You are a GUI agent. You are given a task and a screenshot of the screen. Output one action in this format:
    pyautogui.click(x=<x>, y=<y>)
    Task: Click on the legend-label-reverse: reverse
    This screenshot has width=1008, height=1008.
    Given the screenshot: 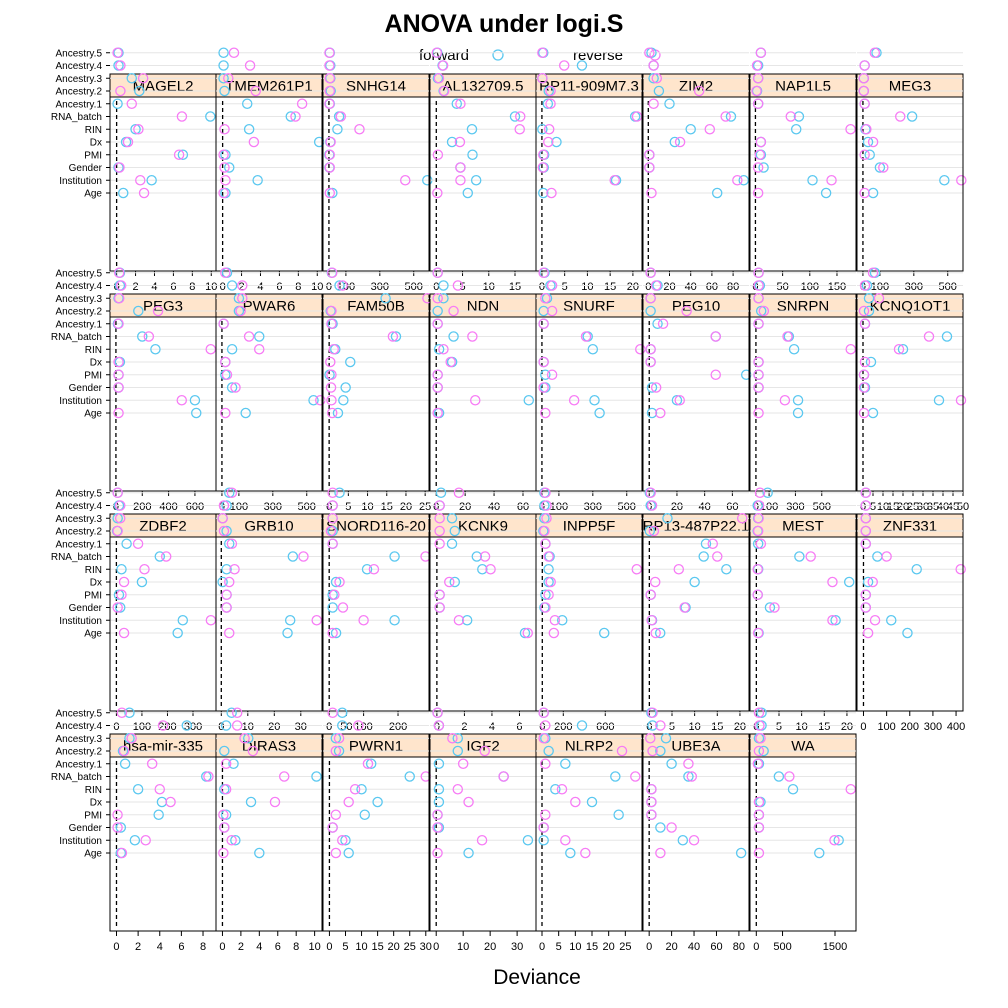 What is the action you would take?
    pyautogui.click(x=598, y=55)
    